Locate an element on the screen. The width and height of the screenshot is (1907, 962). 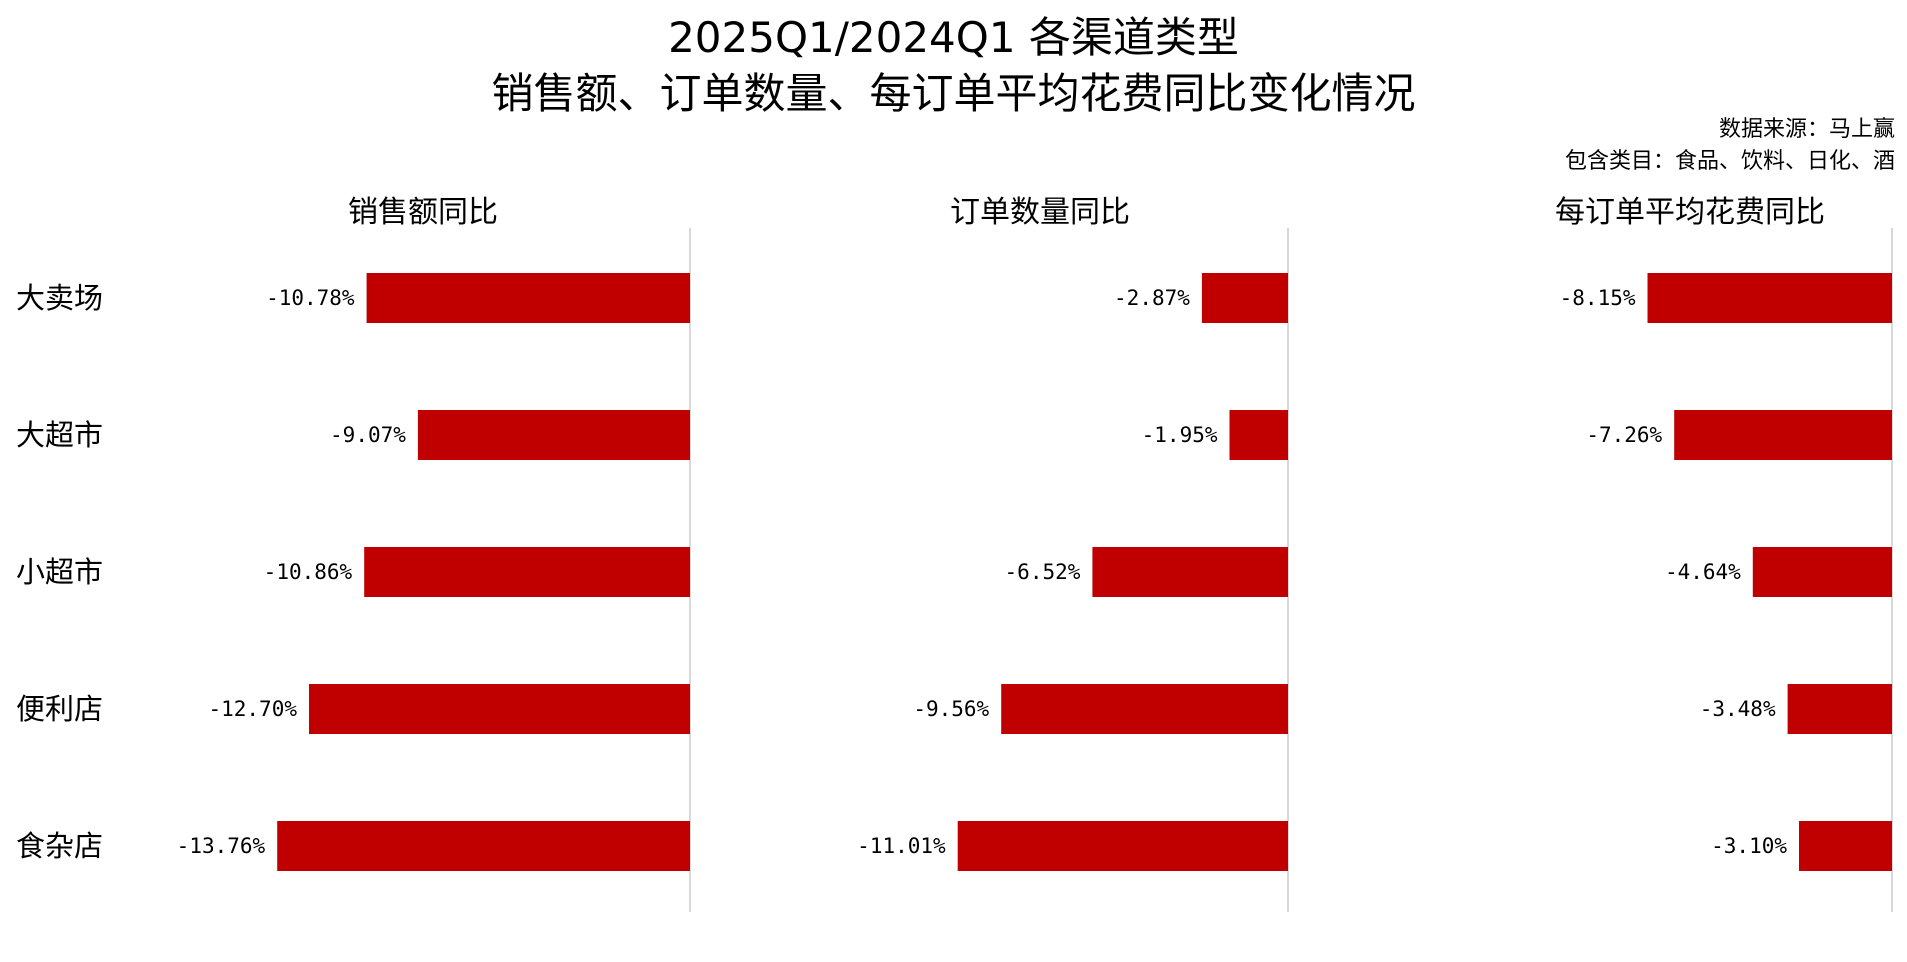
source-line: 数据来源：马上赢 is located at coordinates (1806, 129).